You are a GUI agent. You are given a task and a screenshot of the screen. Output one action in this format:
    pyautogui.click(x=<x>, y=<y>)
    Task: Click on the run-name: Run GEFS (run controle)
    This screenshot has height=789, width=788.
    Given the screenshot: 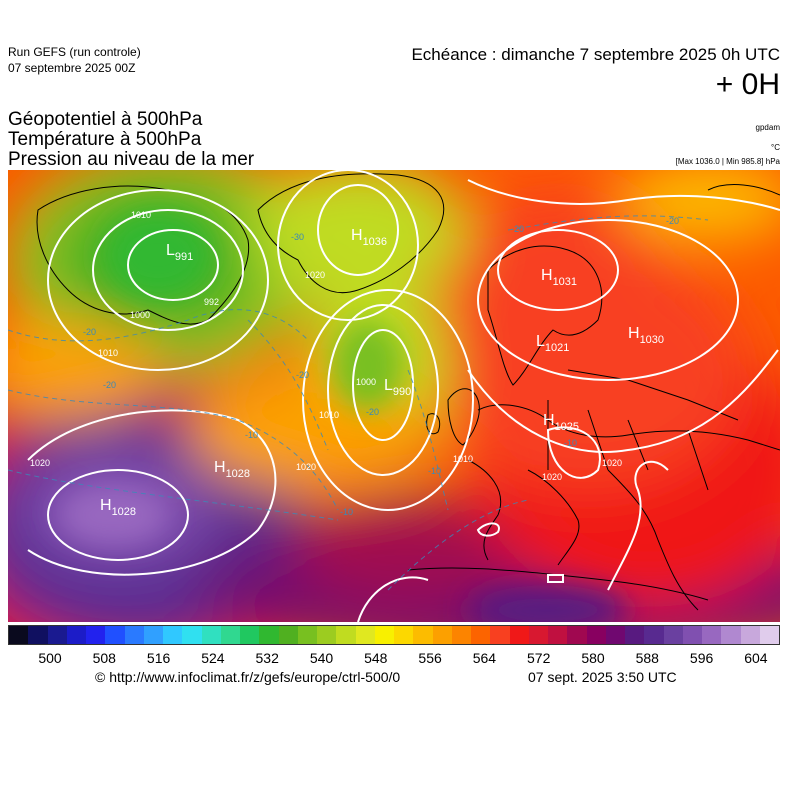 What is the action you would take?
    pyautogui.click(x=74, y=52)
    